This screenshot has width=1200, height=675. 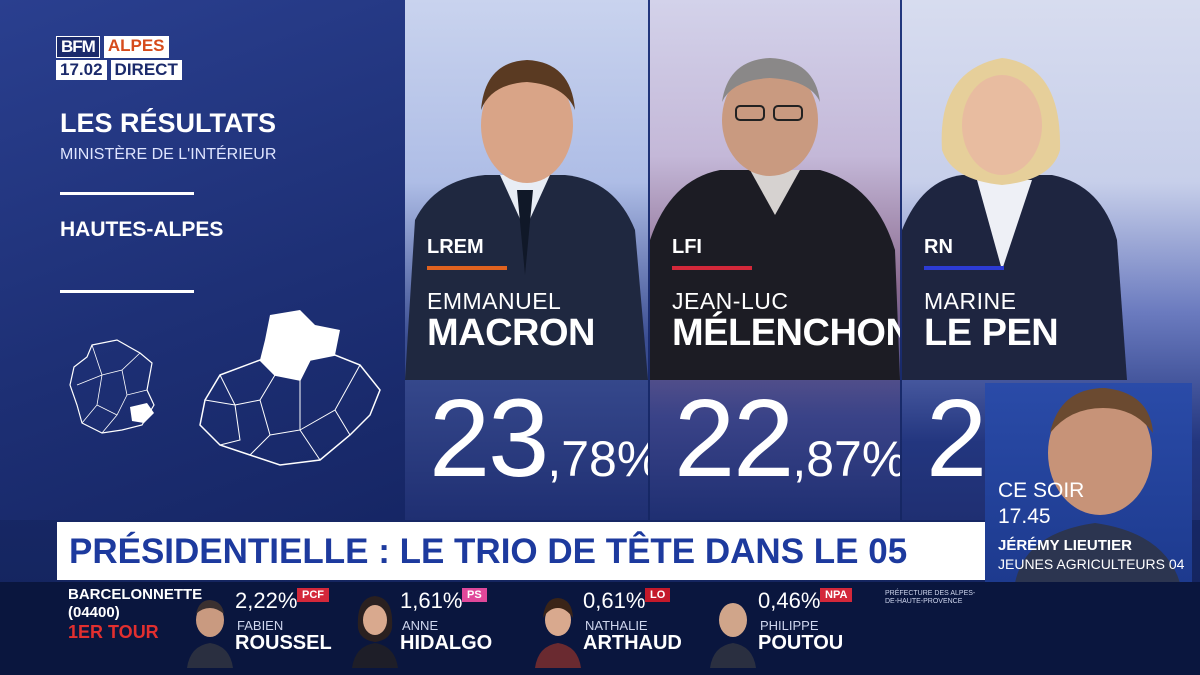 I want to click on party-label: RN, so click(x=938, y=247).